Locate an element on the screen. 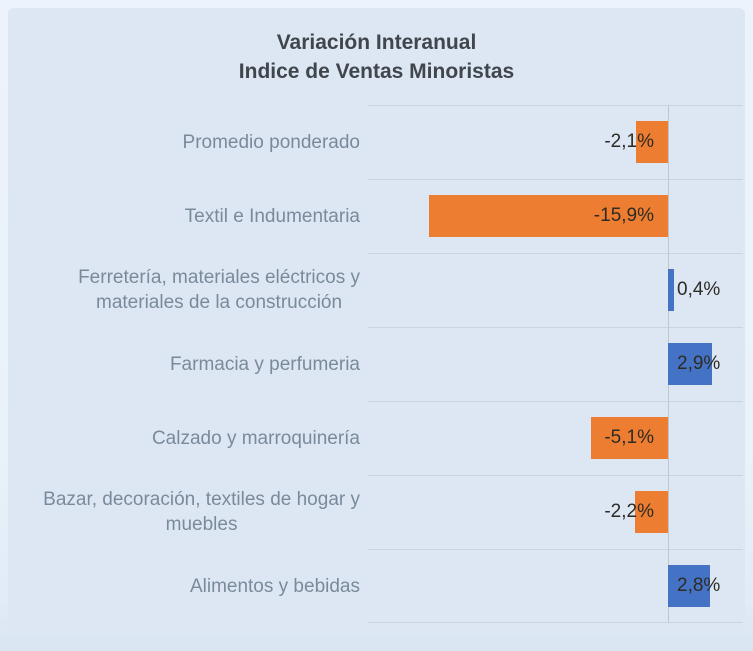 This screenshot has width=753, height=651. bar-value-label: 0,4% is located at coordinates (699, 289).